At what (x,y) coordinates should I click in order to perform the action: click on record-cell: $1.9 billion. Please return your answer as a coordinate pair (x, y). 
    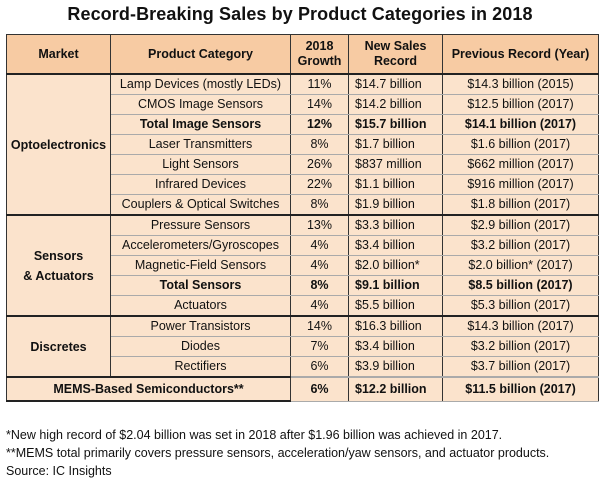
    Looking at the image, I should click on (395, 205).